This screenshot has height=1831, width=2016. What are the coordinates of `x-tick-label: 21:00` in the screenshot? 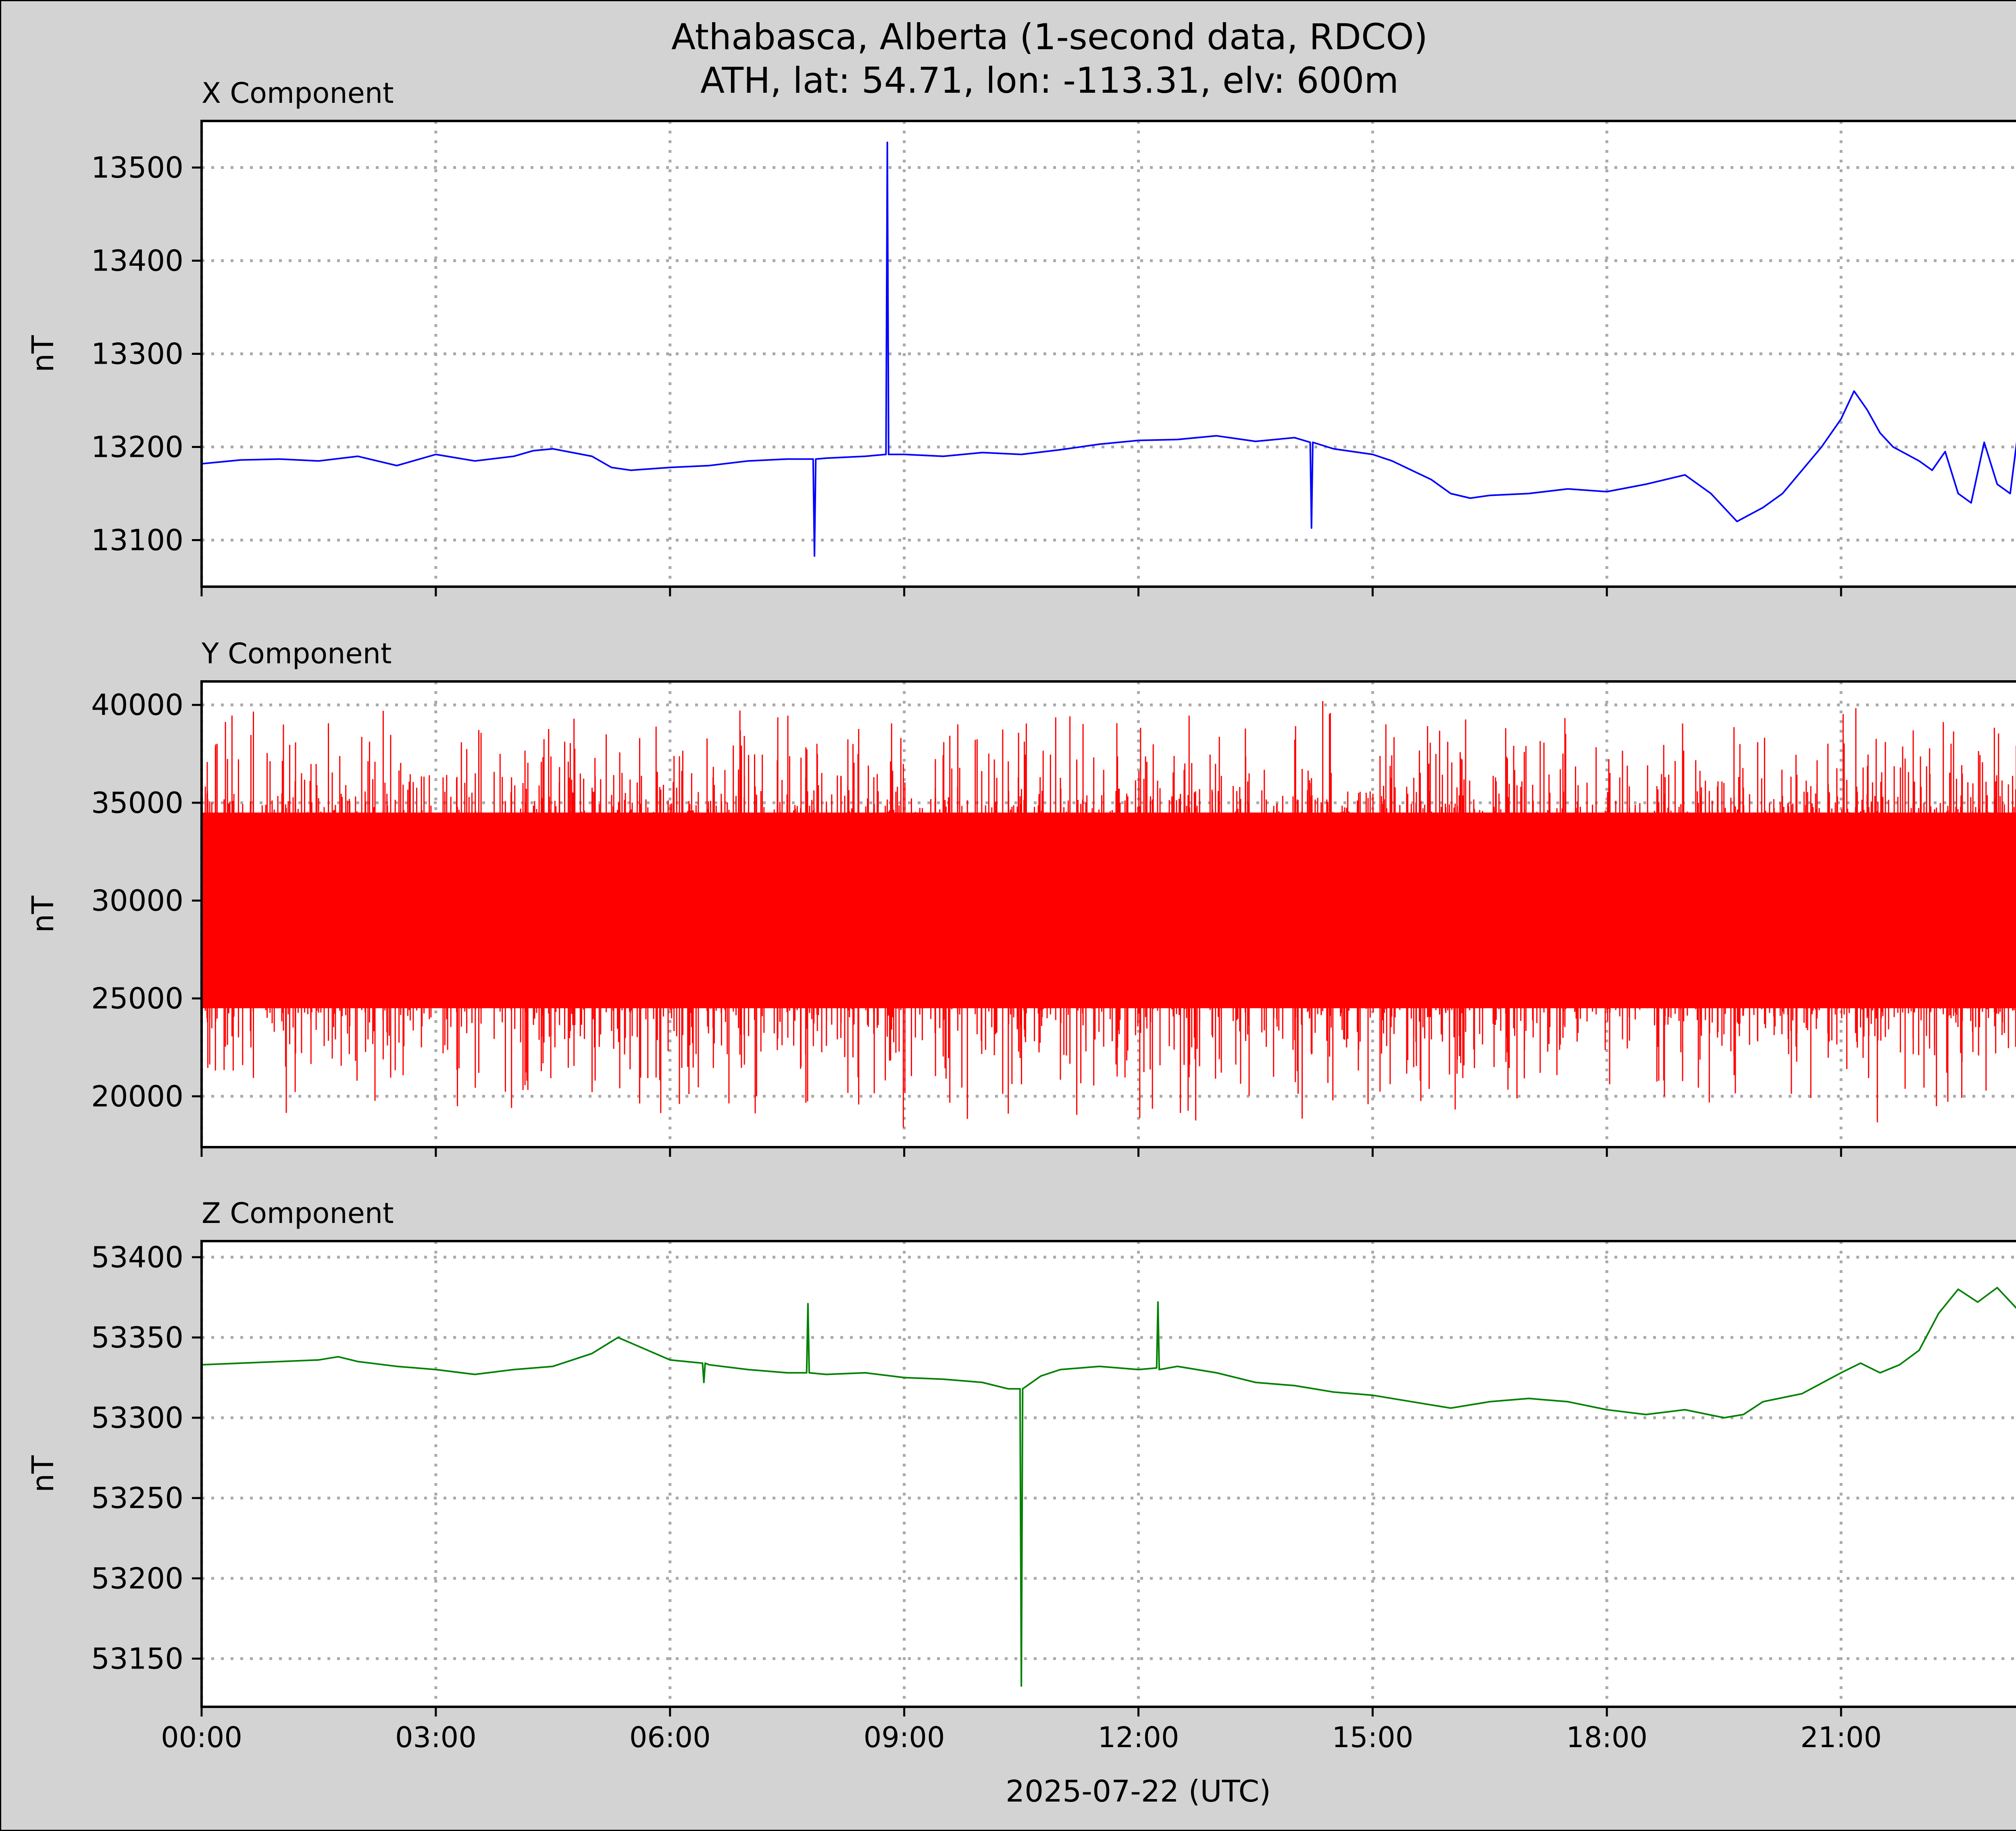 It's located at (1841, 1737).